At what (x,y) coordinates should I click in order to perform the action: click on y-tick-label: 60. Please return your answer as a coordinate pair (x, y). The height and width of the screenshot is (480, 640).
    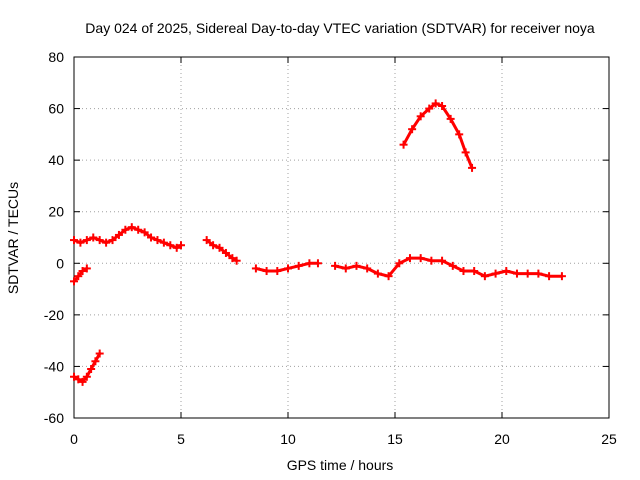
    Looking at the image, I should click on (56, 109).